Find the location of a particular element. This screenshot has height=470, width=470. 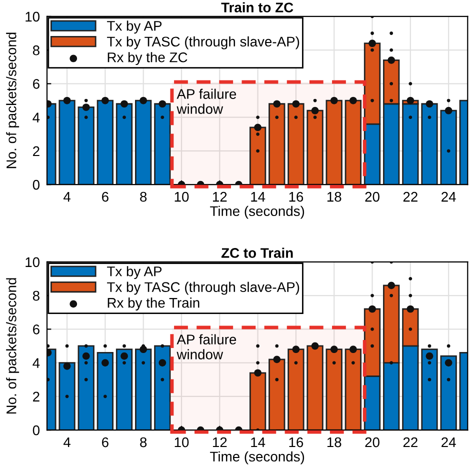

y-tick-label: 0 is located at coordinates (36, 185).